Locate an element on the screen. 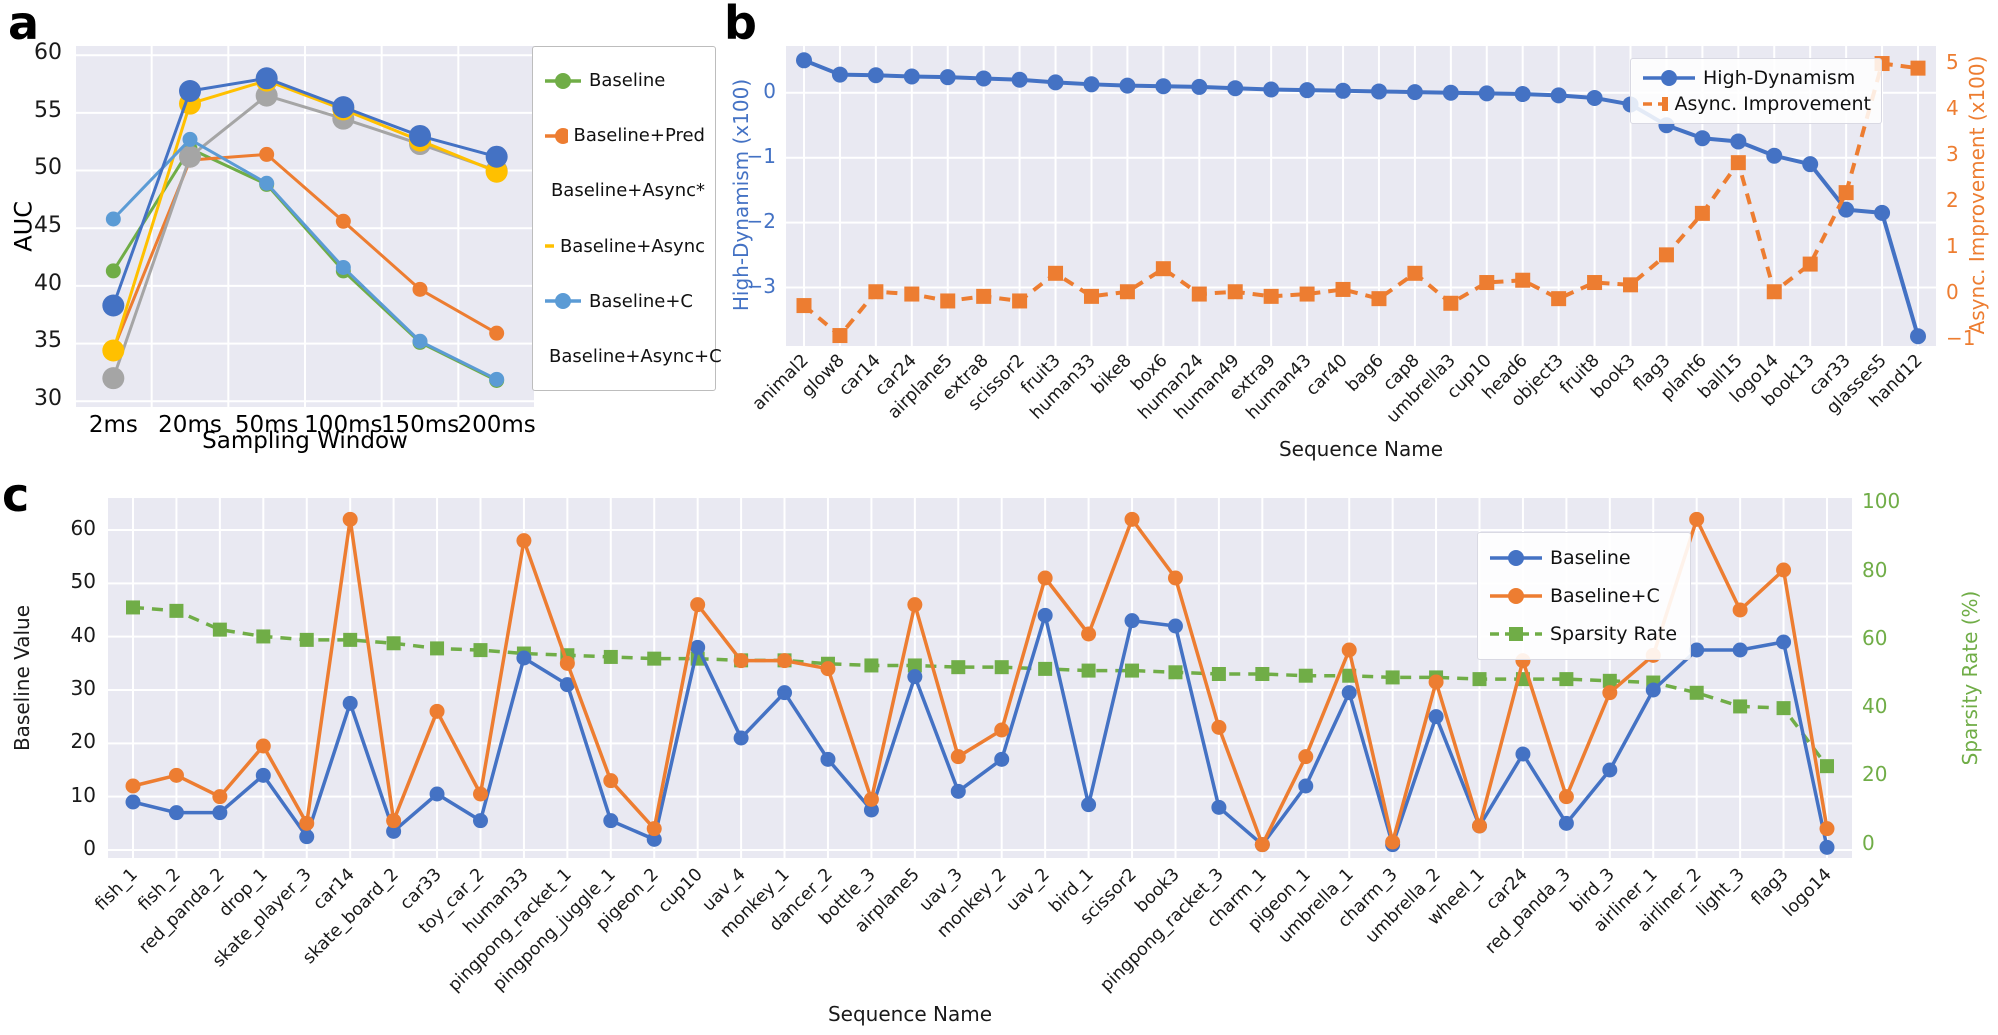 The image size is (1998, 1035). legend-c: Baseline Baseline+C Sparsity Rate is located at coordinates (1584, 596).